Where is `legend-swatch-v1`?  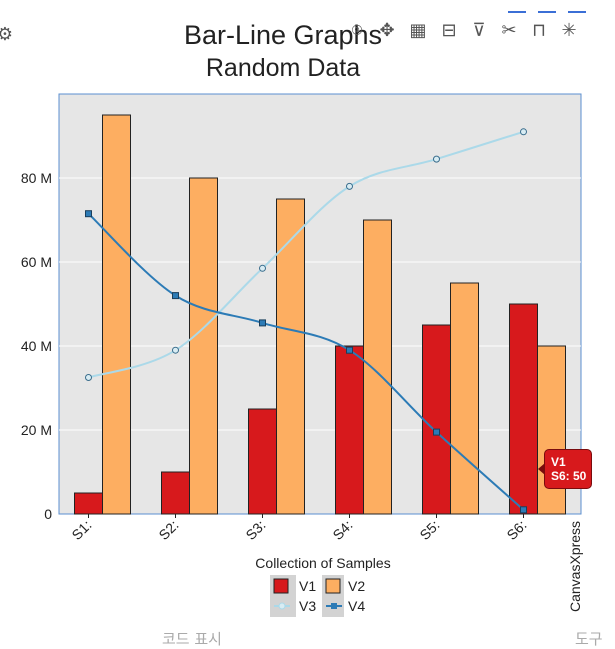 legend-swatch-v1 is located at coordinates (281, 586).